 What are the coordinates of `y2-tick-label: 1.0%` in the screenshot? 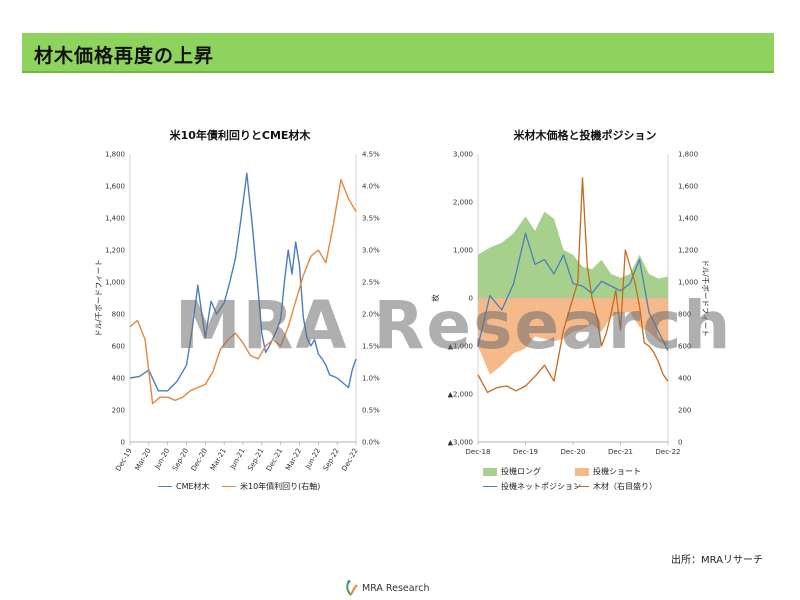 It's located at (371, 379).